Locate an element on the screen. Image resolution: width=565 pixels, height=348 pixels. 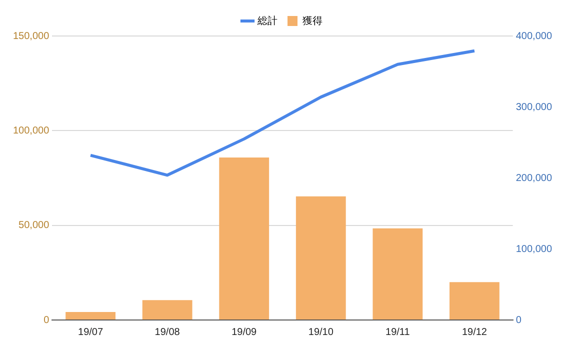
y-tick-label: 100,000 is located at coordinates (31, 130).